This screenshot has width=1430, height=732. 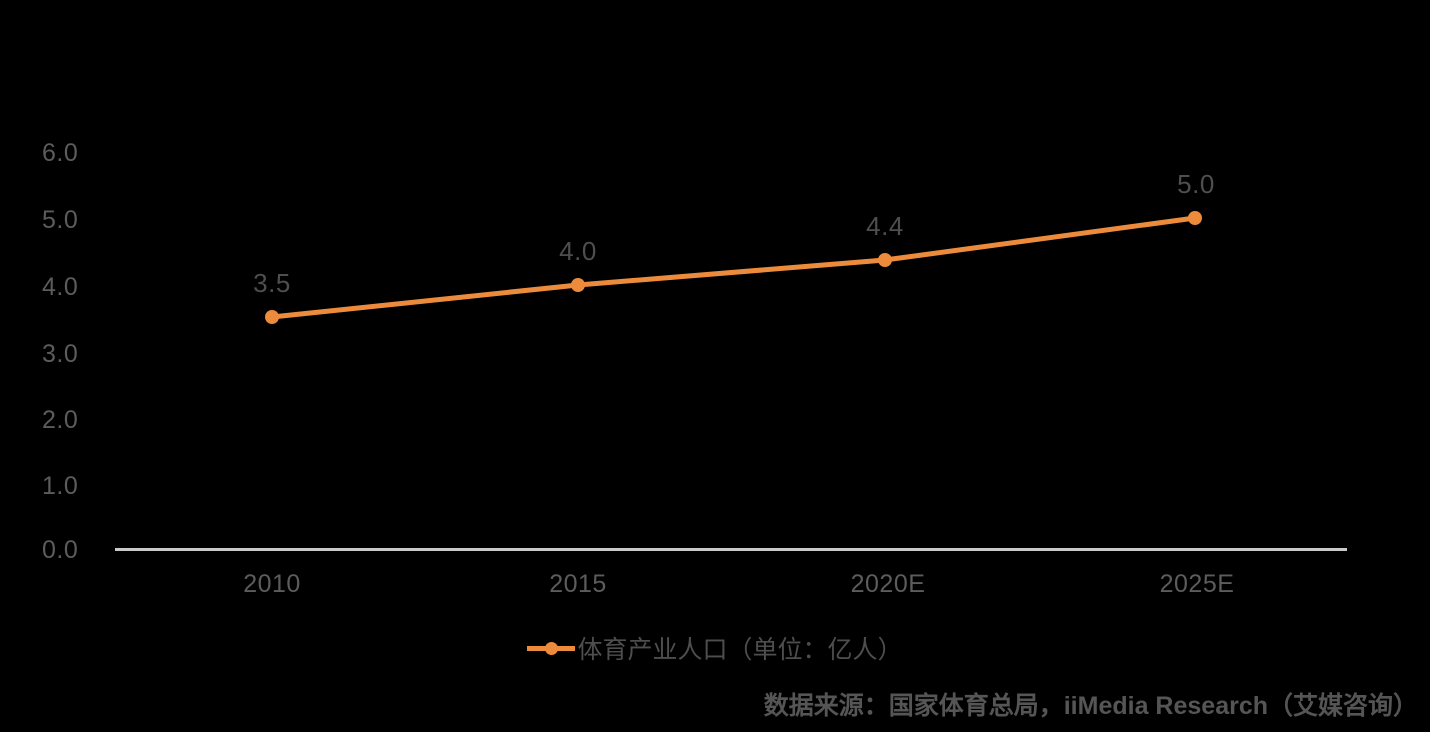 I want to click on x-axis-tick-2025E: 2025E, so click(x=1197, y=584).